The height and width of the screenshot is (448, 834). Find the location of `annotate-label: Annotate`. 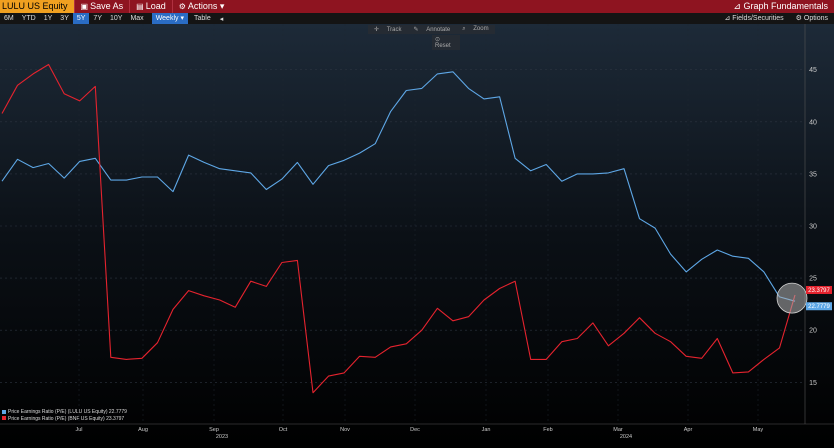

annotate-label: Annotate is located at coordinates (438, 30).